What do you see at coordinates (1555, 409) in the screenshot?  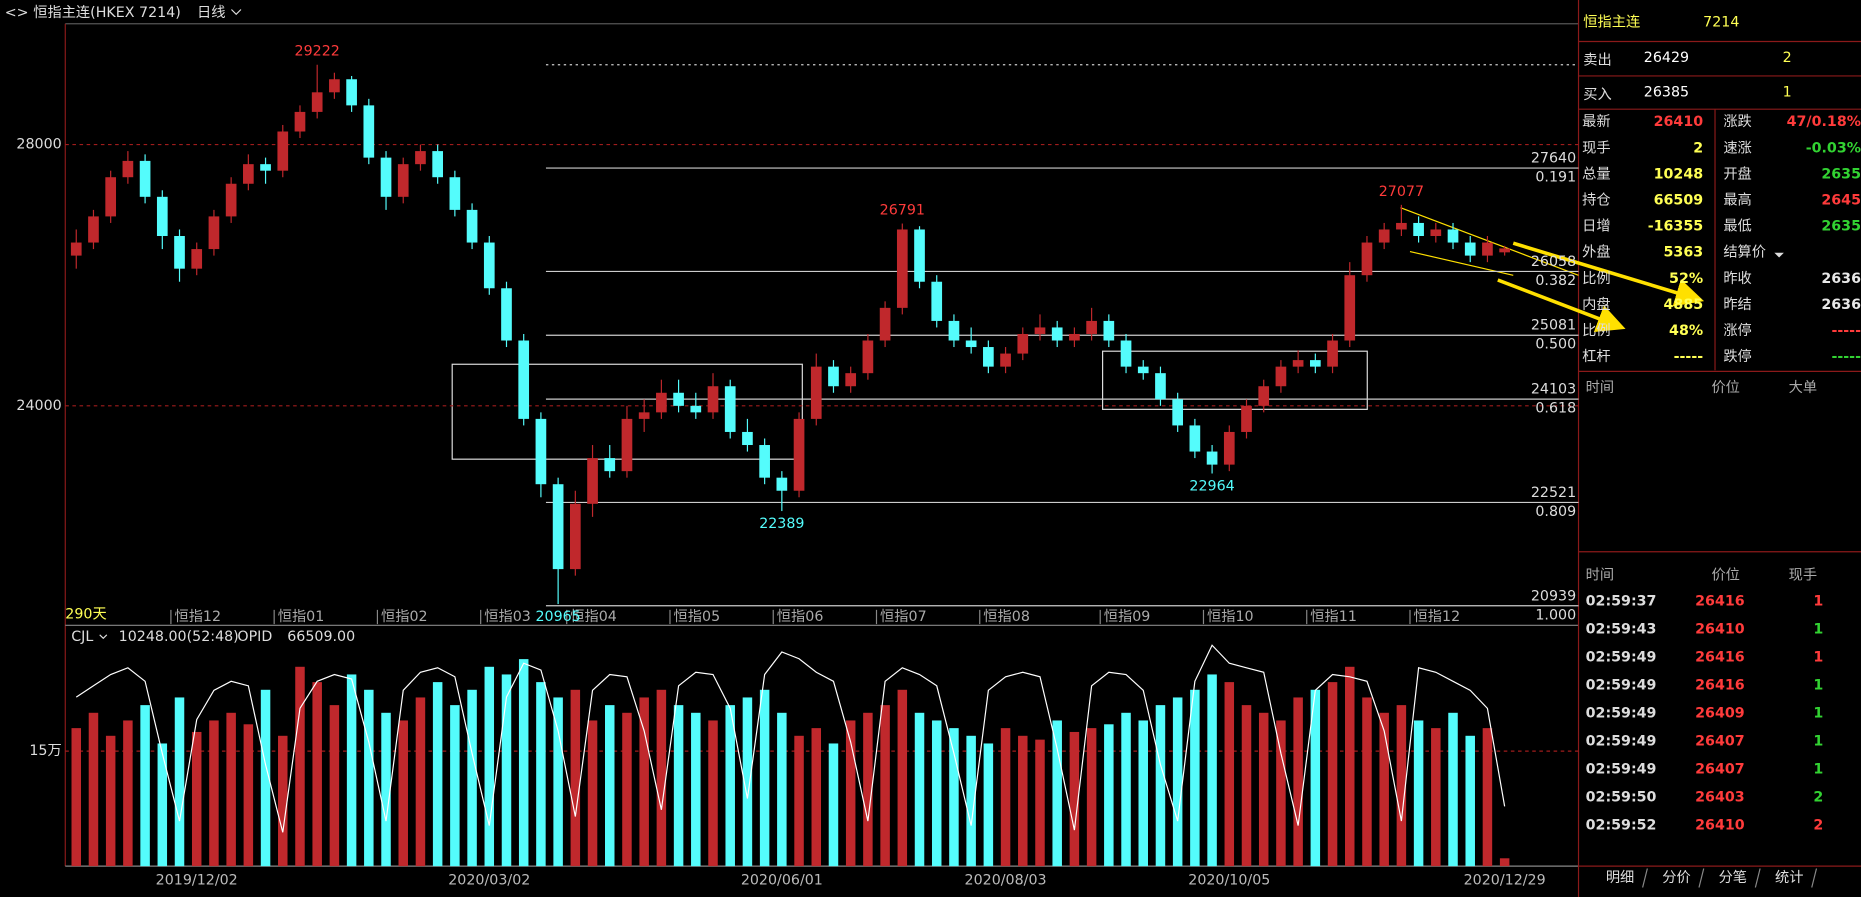 I see `fib-ratio: 0.618` at bounding box center [1555, 409].